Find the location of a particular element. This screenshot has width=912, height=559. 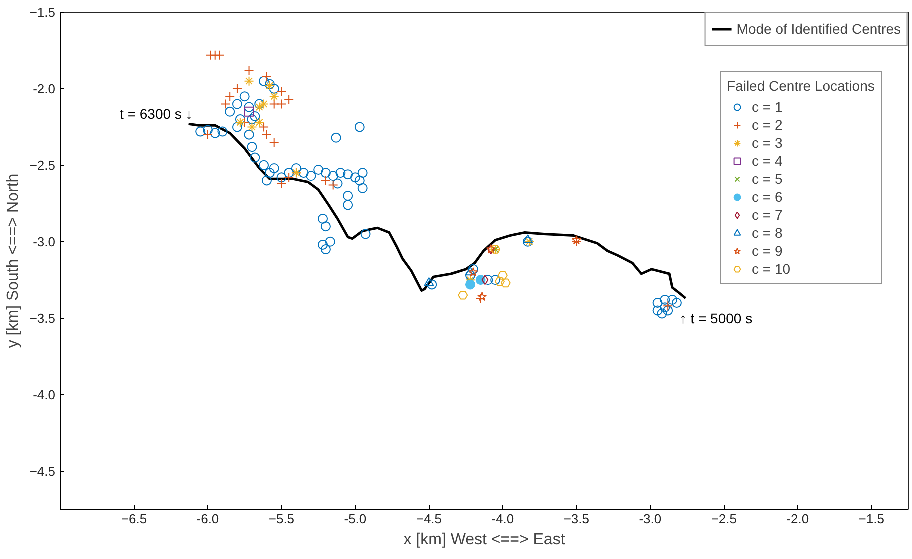

legend-label: Mode of Identified Centres is located at coordinates (818, 29).